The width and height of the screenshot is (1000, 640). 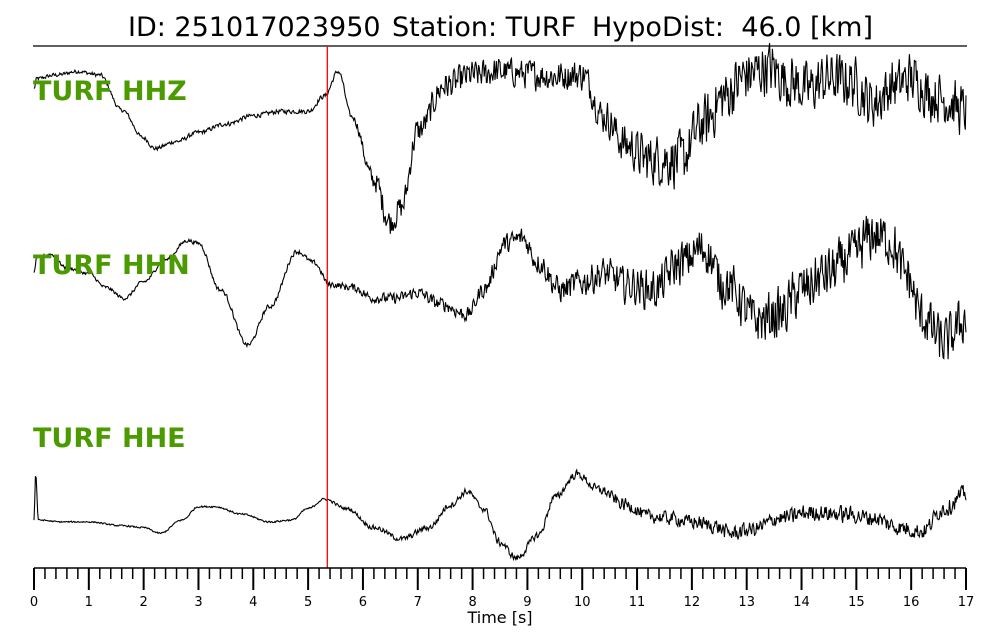 I want to click on x-tick-label: 1, so click(x=89, y=602).